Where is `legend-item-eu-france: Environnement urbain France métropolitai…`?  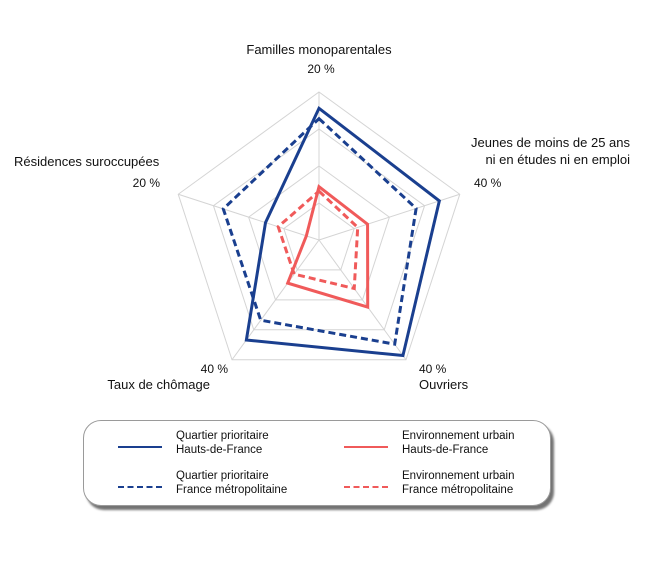 legend-item-eu-france: Environnement urbain France métropolitai… is located at coordinates (415, 486).